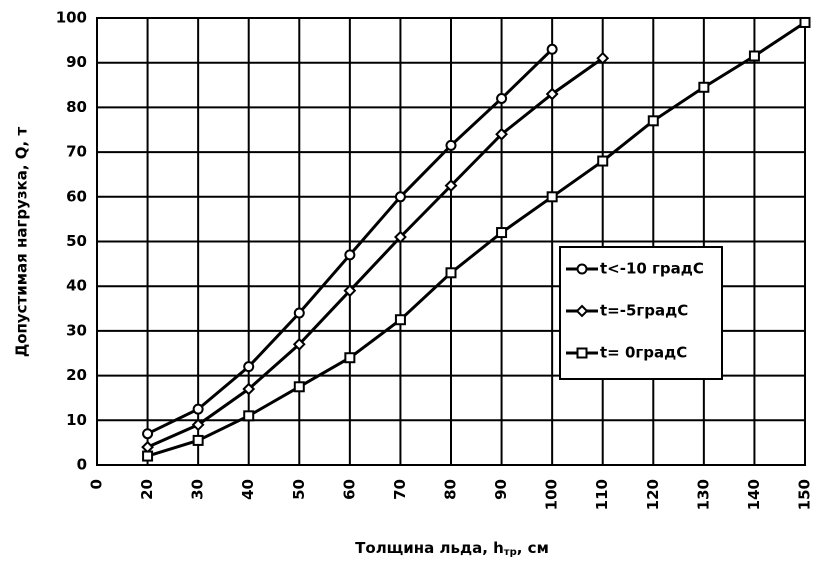 The image size is (815, 567). I want to click on x-tick-label: 70, so click(400, 489).